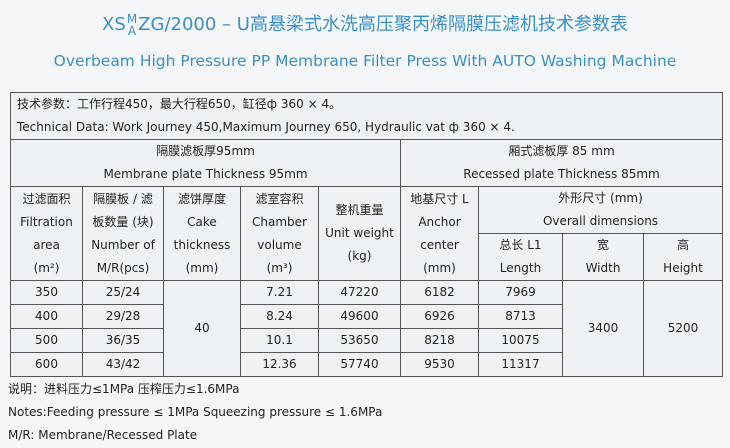  What do you see at coordinates (123, 316) in the screenshot?
I see `data-cell: 29/28` at bounding box center [123, 316].